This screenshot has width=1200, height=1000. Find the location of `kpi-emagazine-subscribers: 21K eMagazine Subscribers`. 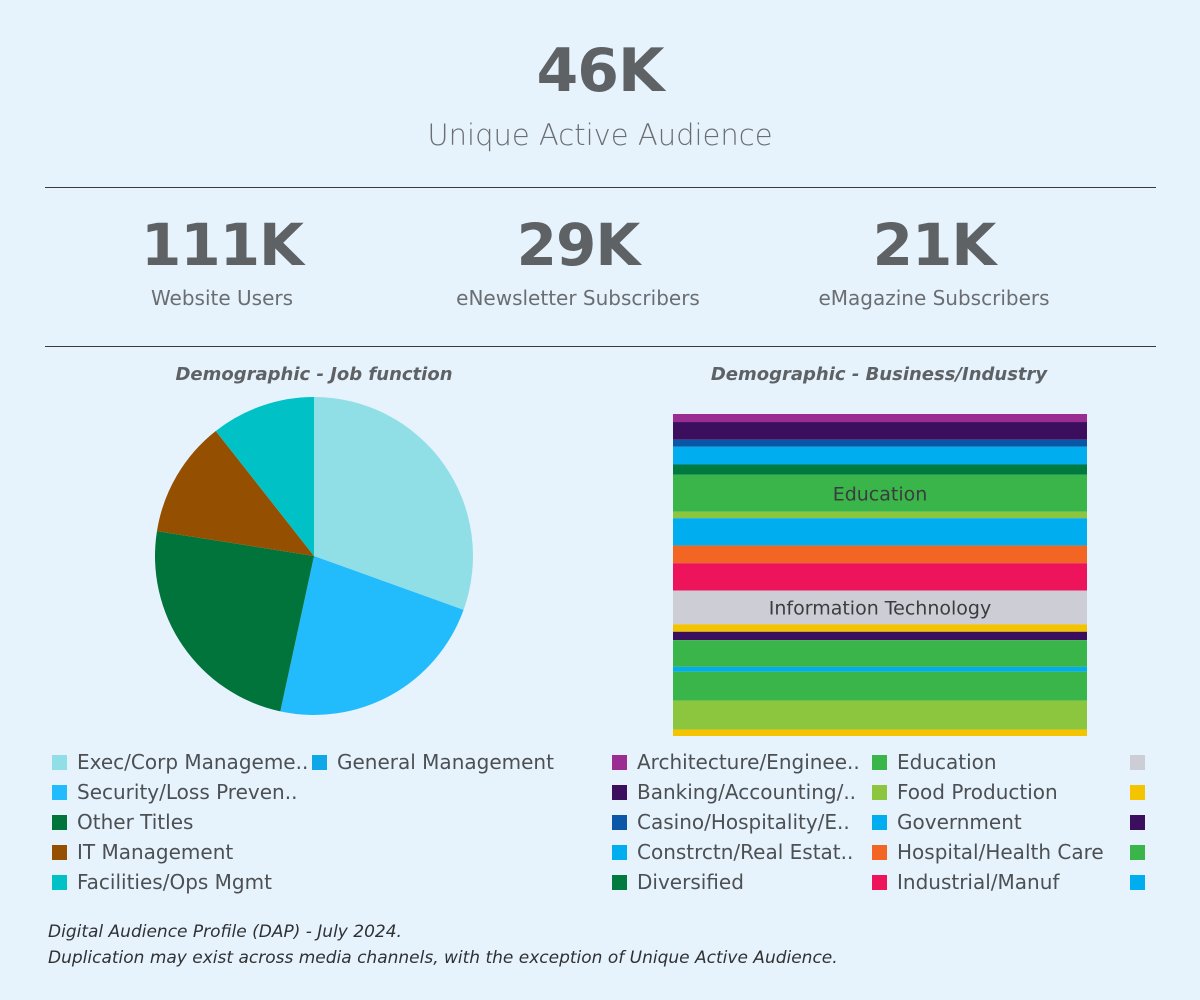

kpi-emagazine-subscribers: 21K eMagazine Subscribers is located at coordinates (934, 260).